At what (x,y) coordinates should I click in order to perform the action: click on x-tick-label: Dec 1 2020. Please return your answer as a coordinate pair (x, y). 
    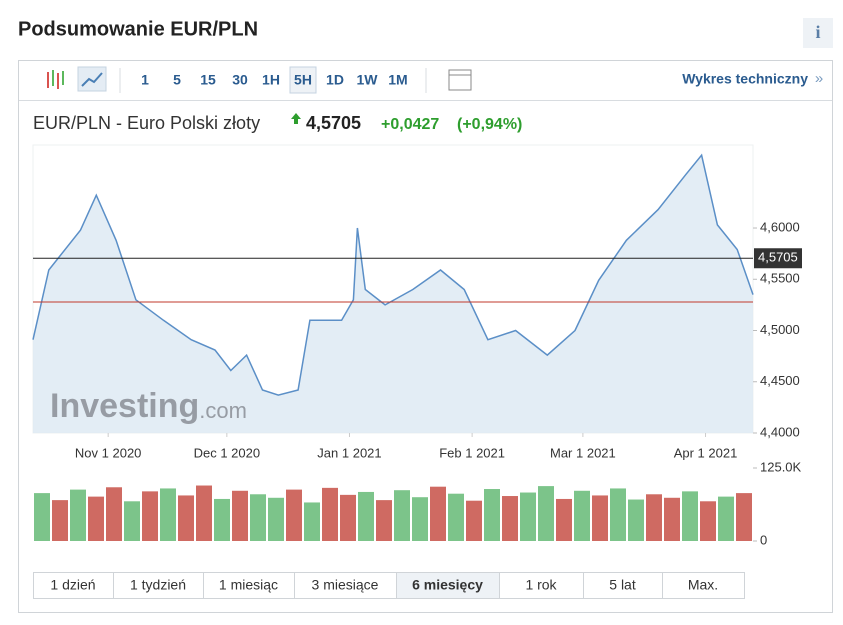
    Looking at the image, I should click on (227, 452).